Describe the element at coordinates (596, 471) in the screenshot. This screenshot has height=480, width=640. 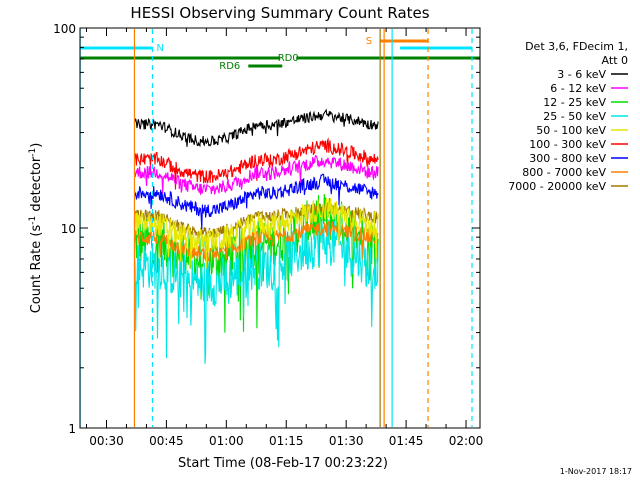
I see `date-stamp: 1-Nov-2017 18:17` at that location.